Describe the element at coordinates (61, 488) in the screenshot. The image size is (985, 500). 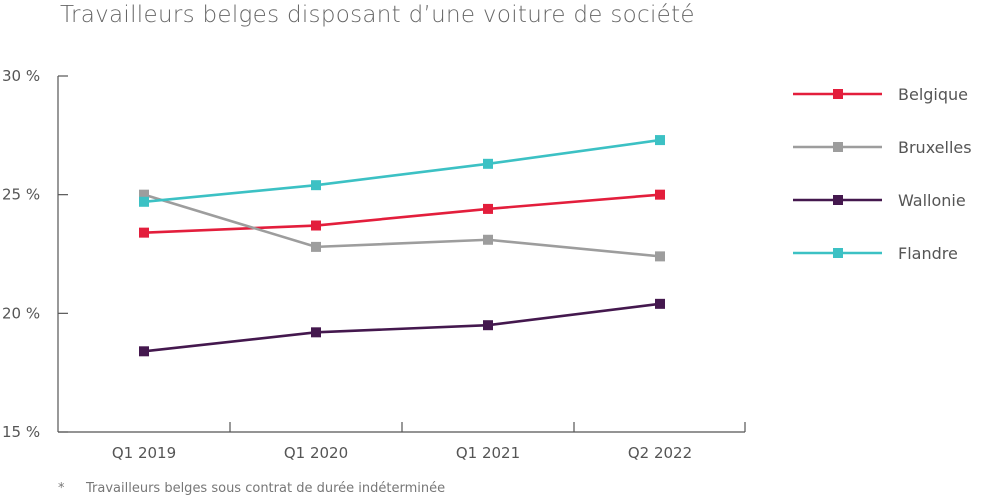
I see `footnote-marker: *` at that location.